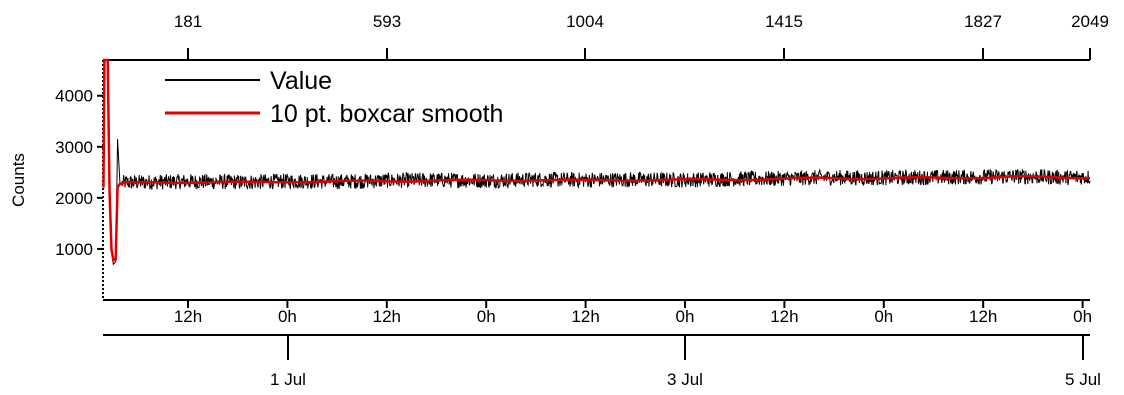 The image size is (1124, 395). Describe the element at coordinates (301, 81) in the screenshot. I see `legend-label-value: Value` at that location.